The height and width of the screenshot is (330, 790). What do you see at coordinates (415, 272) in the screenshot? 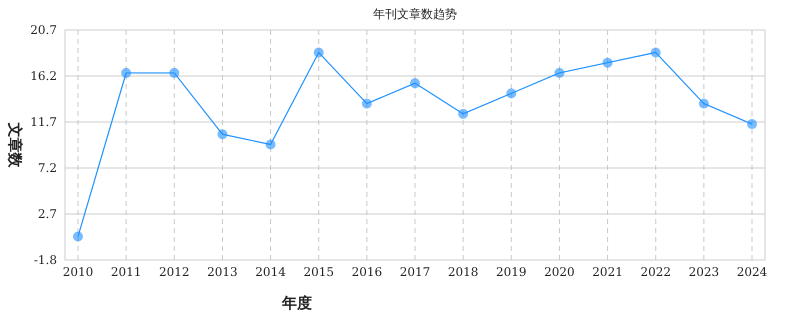
I see `x-tick-label: 2017` at bounding box center [415, 272].